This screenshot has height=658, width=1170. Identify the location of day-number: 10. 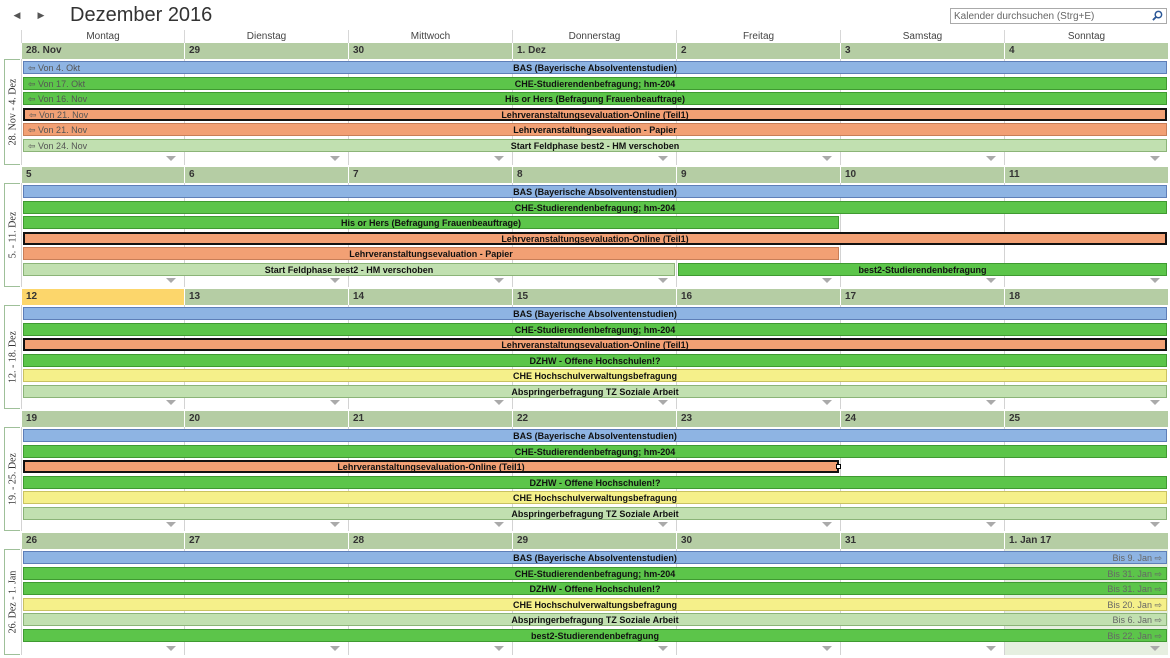
(922, 175).